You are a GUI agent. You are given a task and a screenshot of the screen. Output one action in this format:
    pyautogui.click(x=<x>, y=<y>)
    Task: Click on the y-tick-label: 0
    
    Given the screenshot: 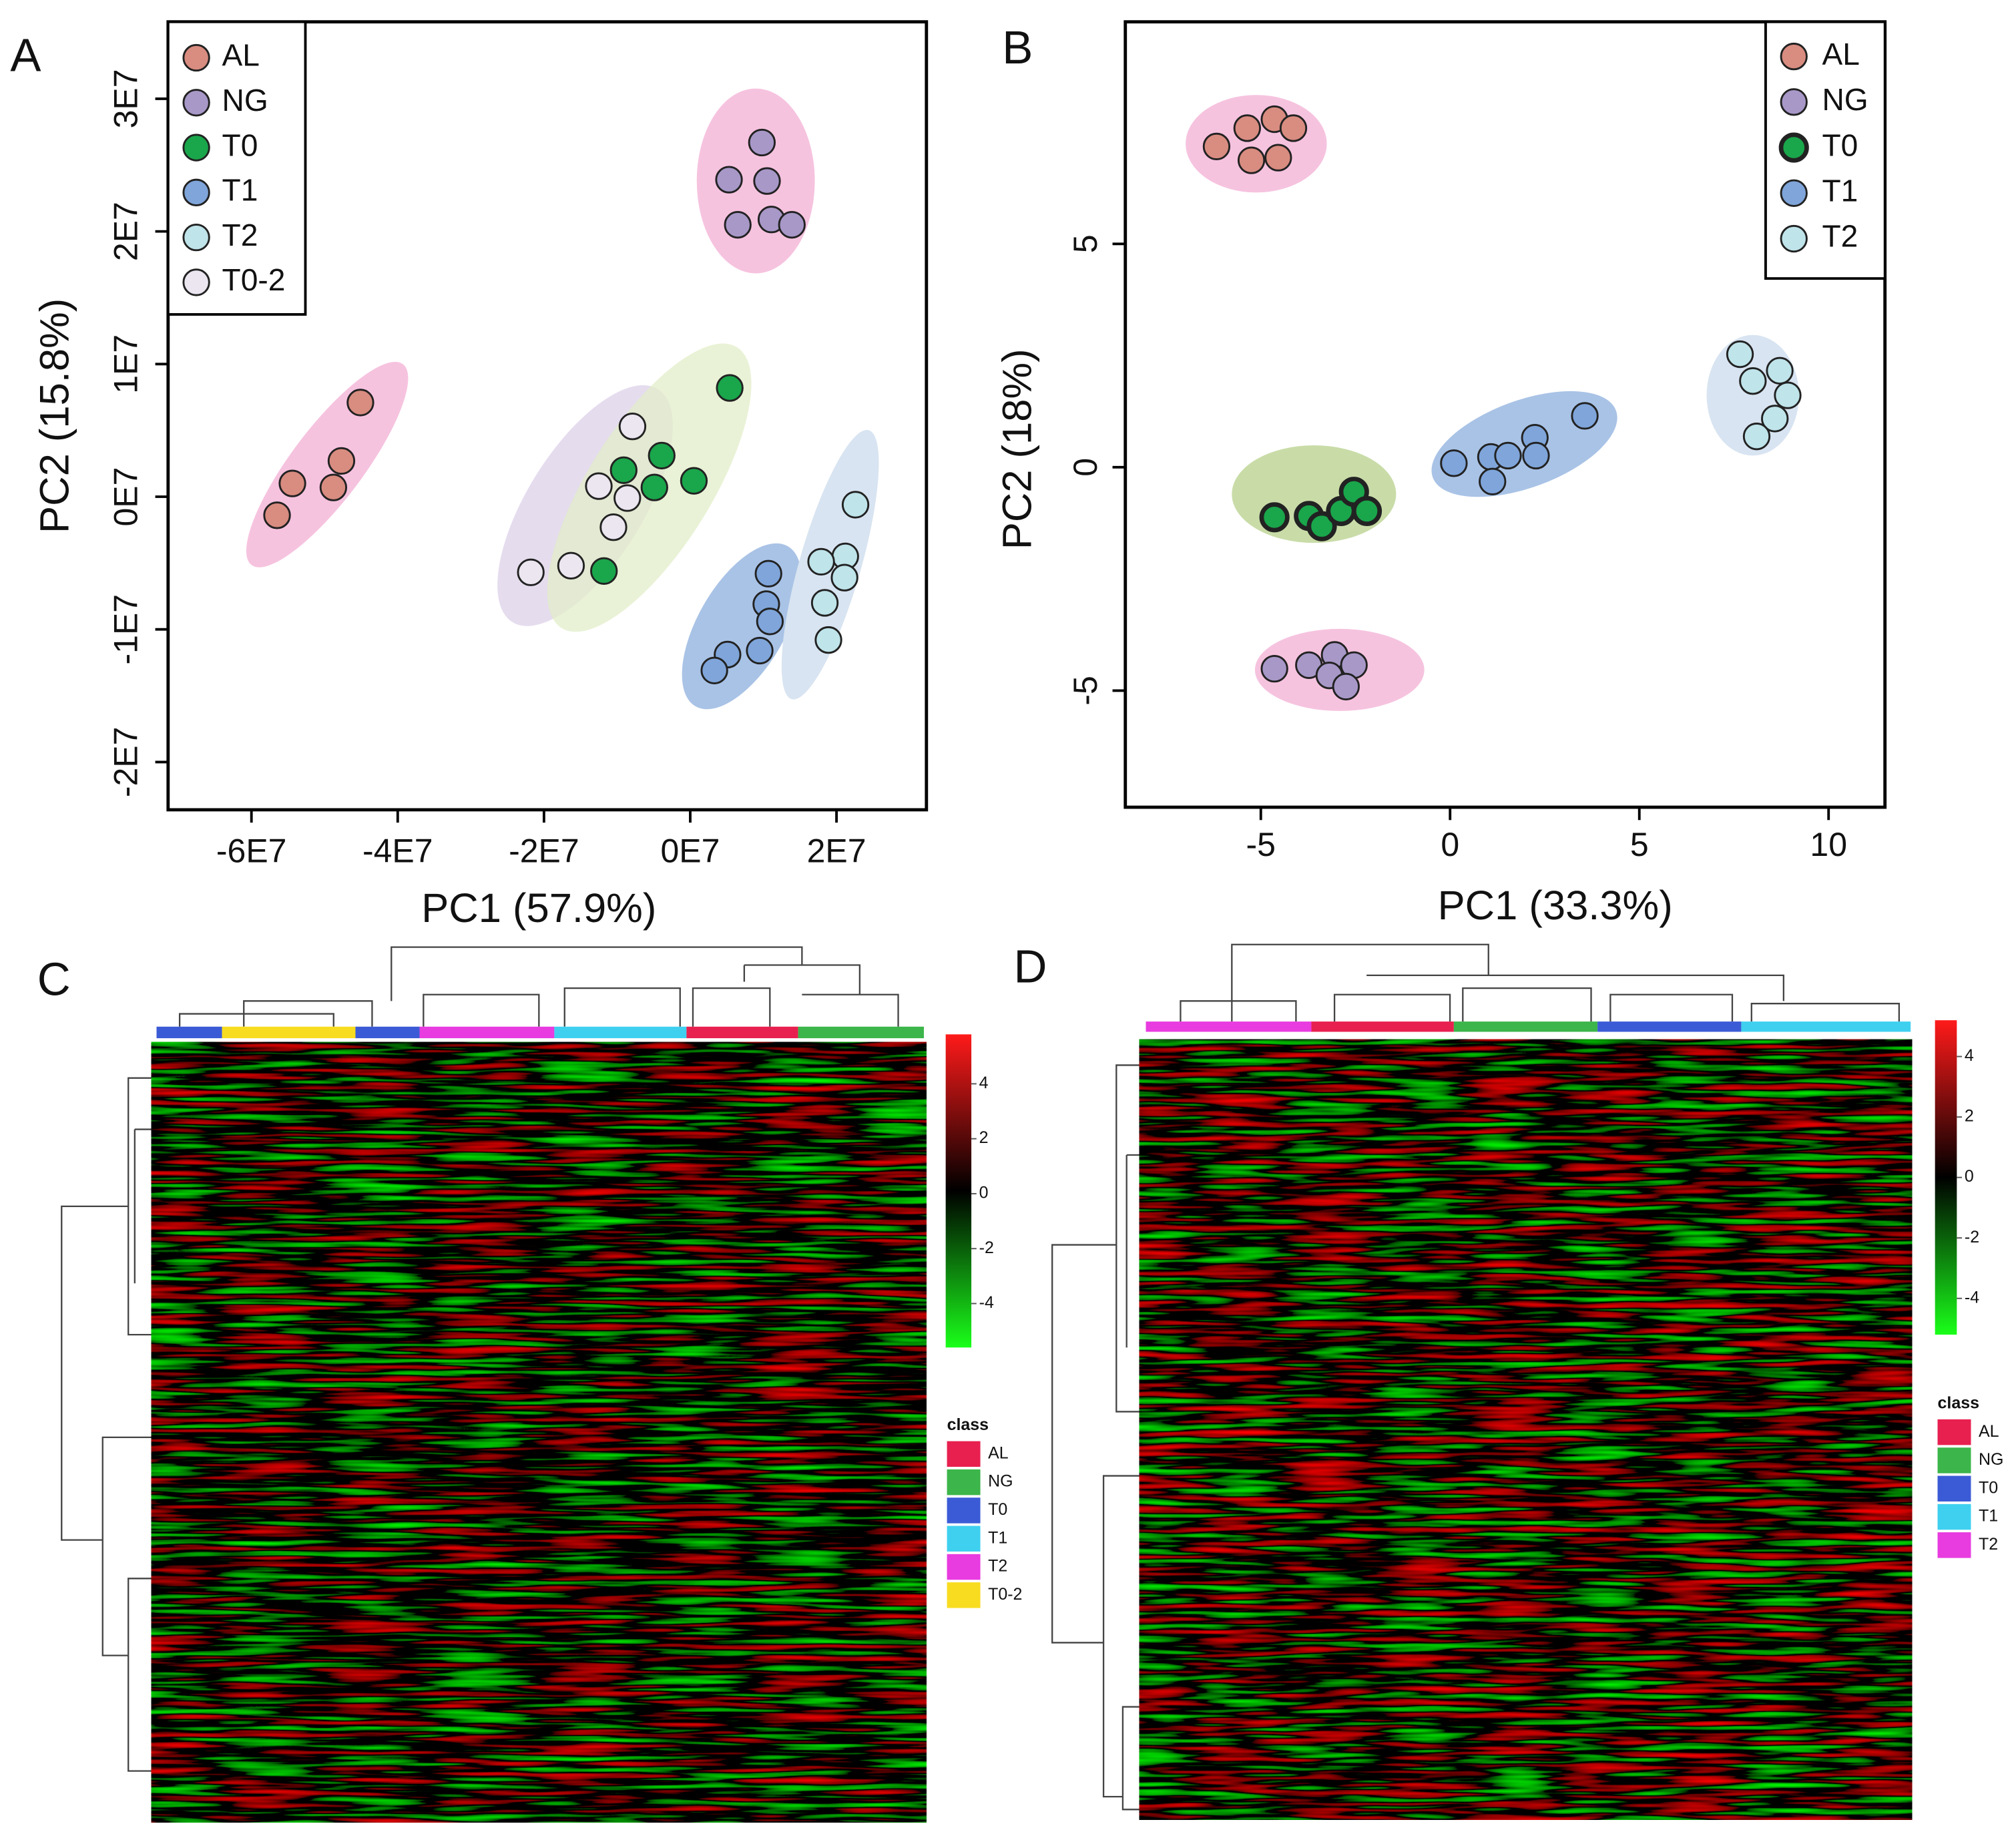 What is the action you would take?
    pyautogui.click(x=1085, y=467)
    